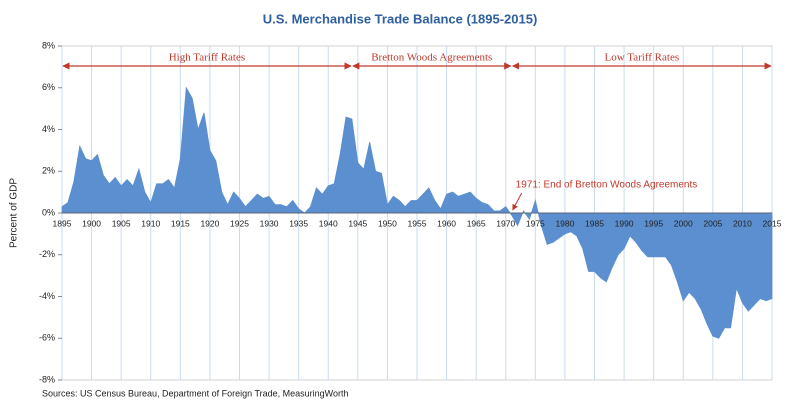 This screenshot has height=400, width=800. Describe the element at coordinates (564, 223) in the screenshot. I see `x-tick-label: 1980` at that location.